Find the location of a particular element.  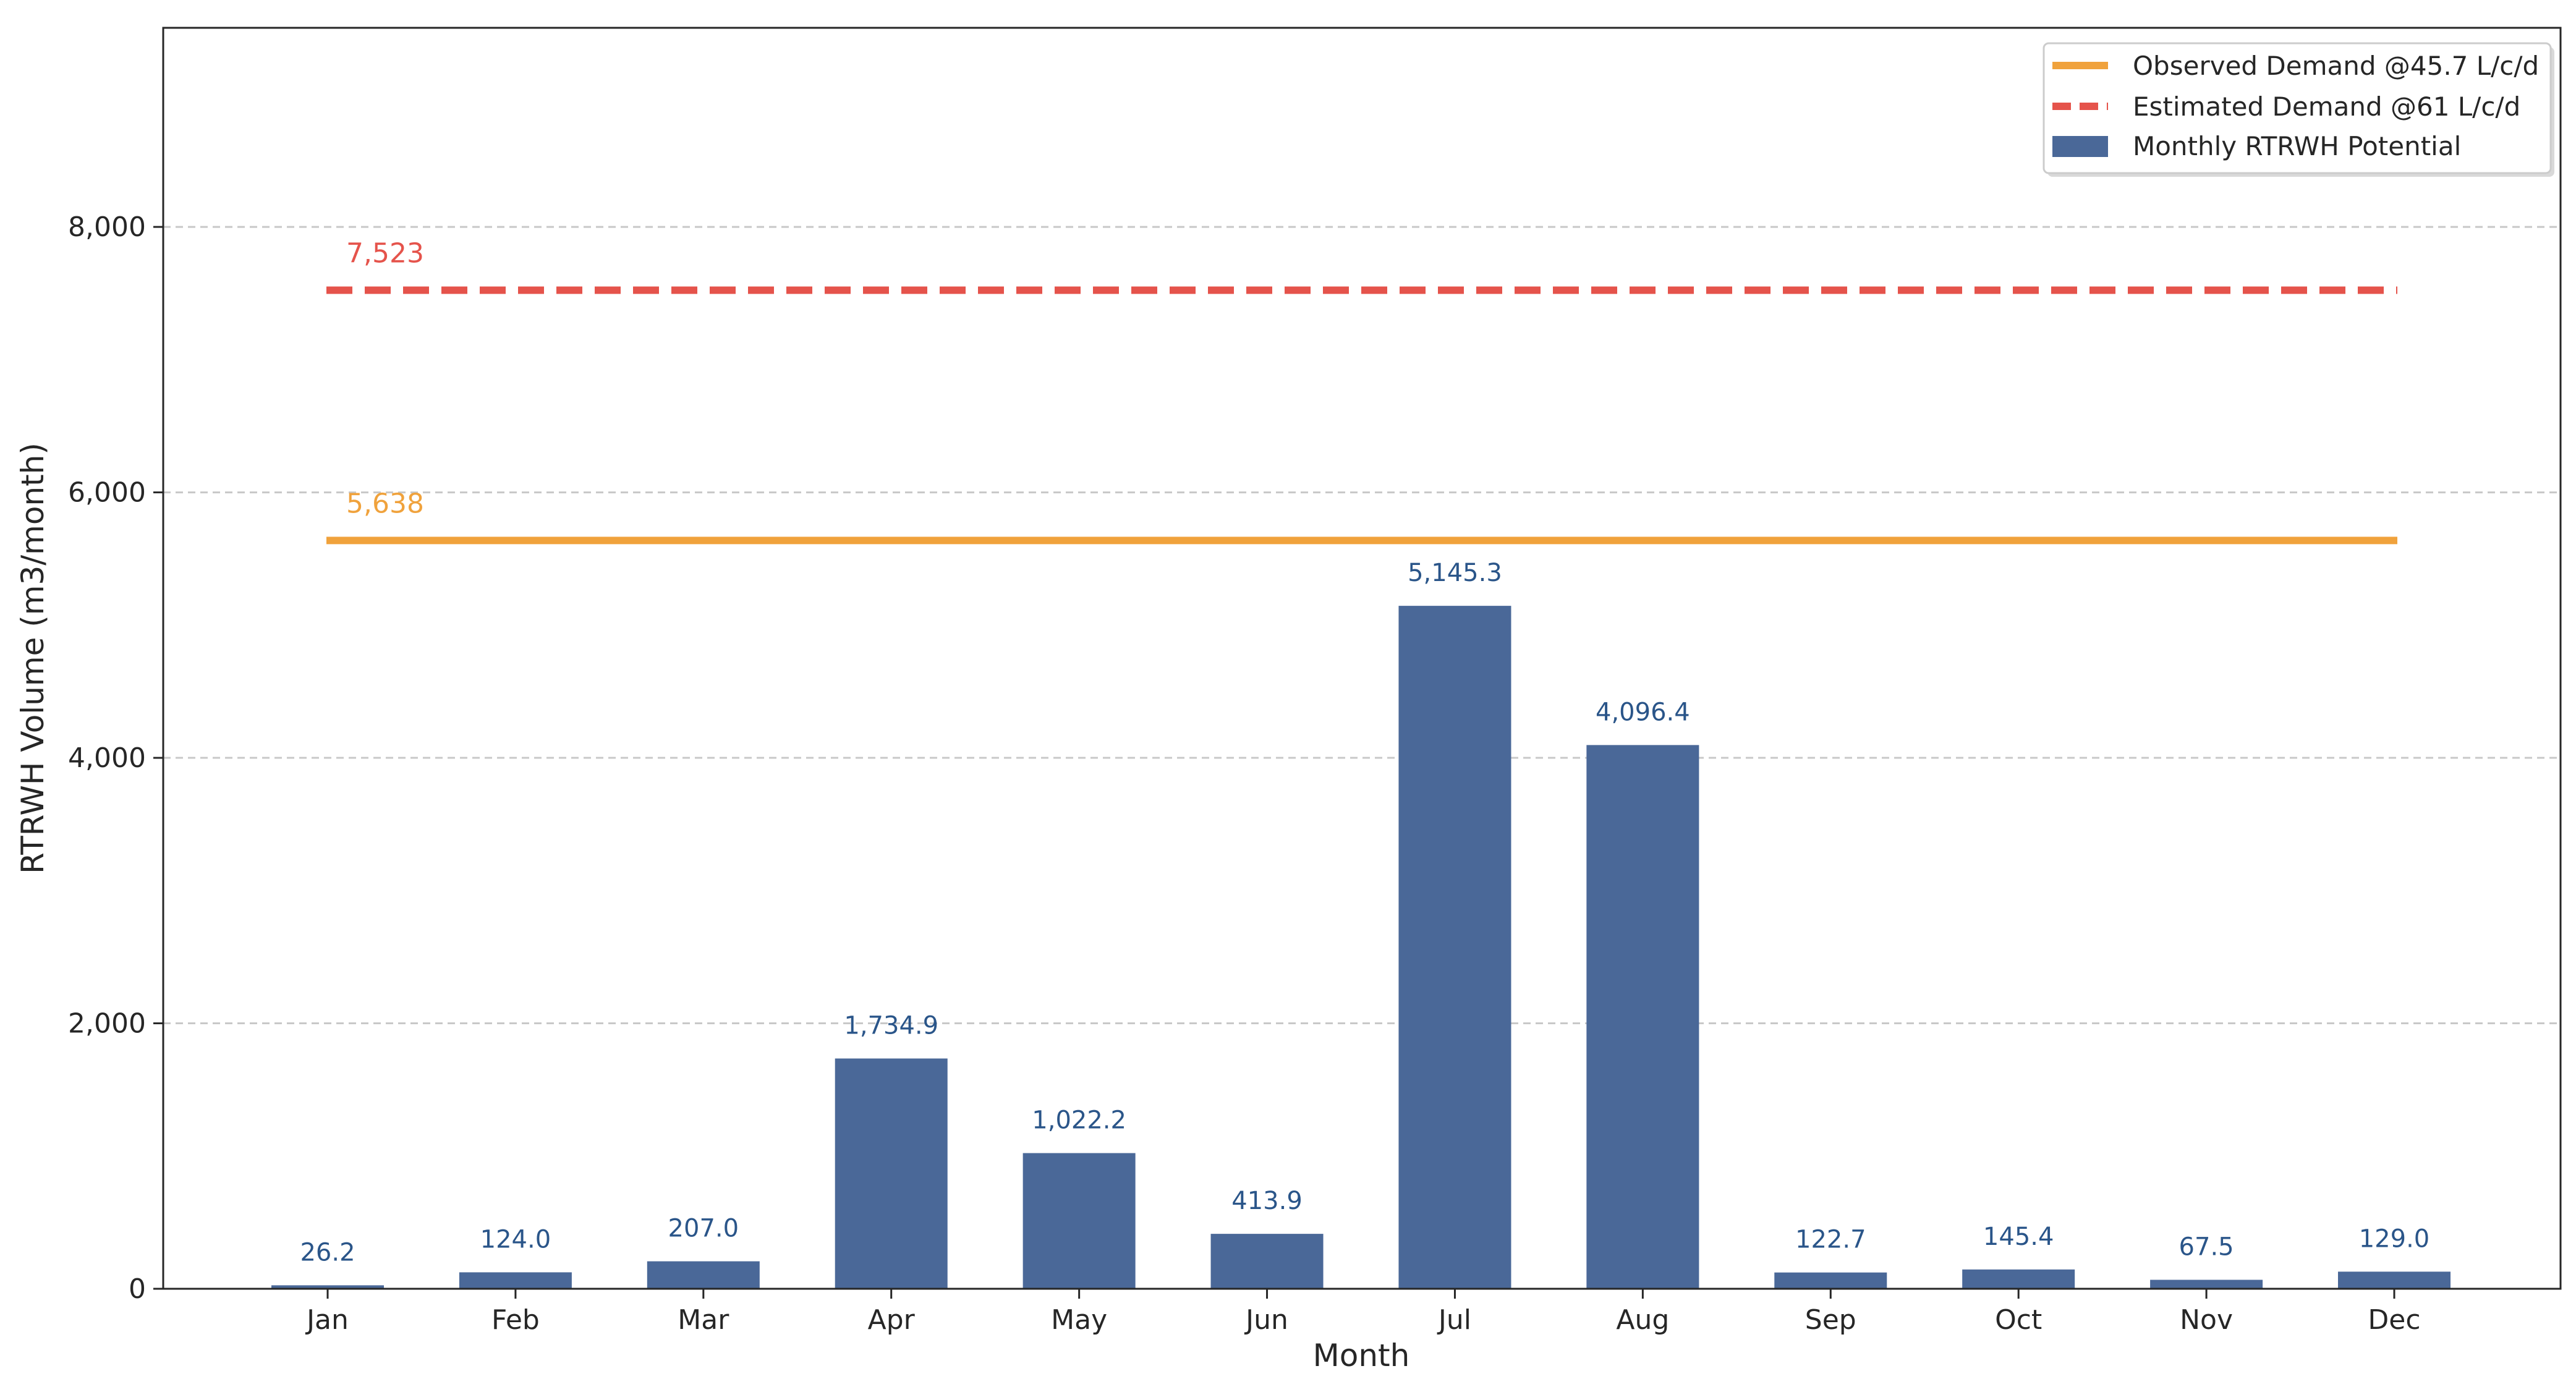

x-tick-label: Oct is located at coordinates (2018, 1320).